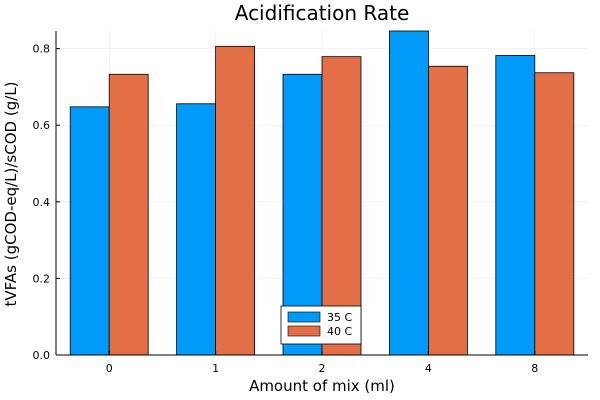  What do you see at coordinates (215, 368) in the screenshot?
I see `x-tick-label: 1` at bounding box center [215, 368].